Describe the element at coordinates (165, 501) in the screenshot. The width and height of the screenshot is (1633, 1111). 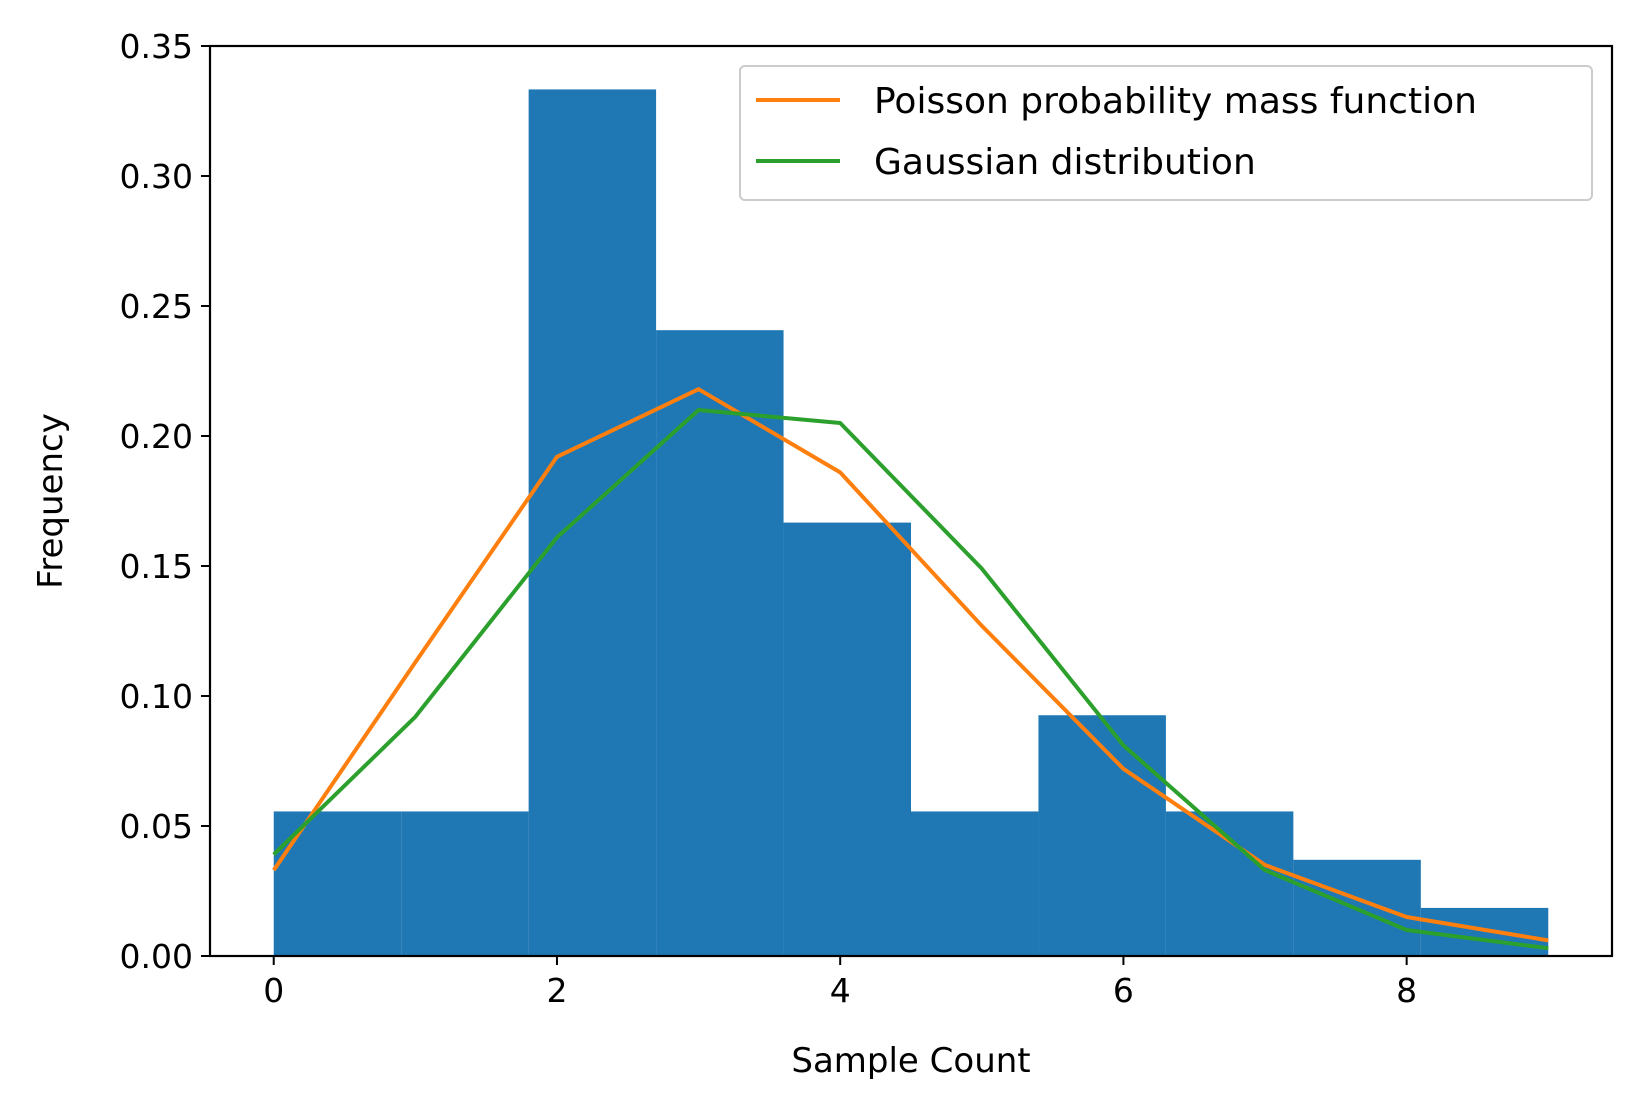
I see `y-axis-ticks: 0.00 0.05 0.10 0.15 0.20 0.25 0.30 0.35` at that location.